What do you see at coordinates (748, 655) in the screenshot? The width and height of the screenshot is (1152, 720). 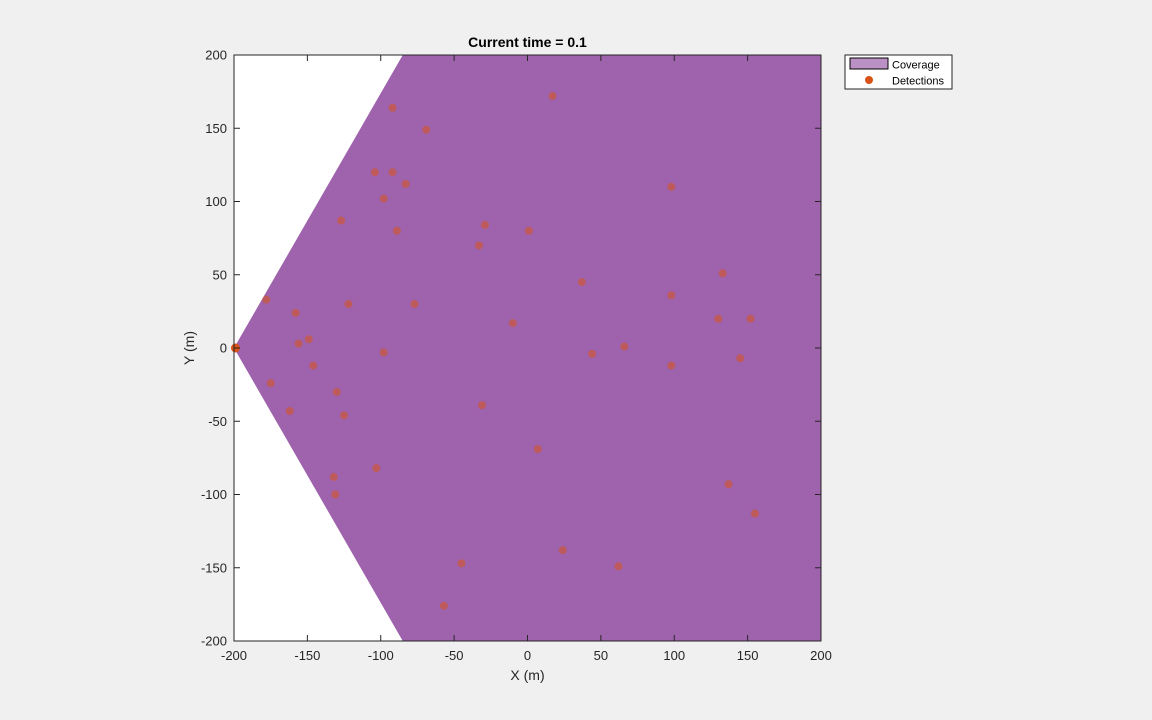 I see `x-tick-label: 150` at bounding box center [748, 655].